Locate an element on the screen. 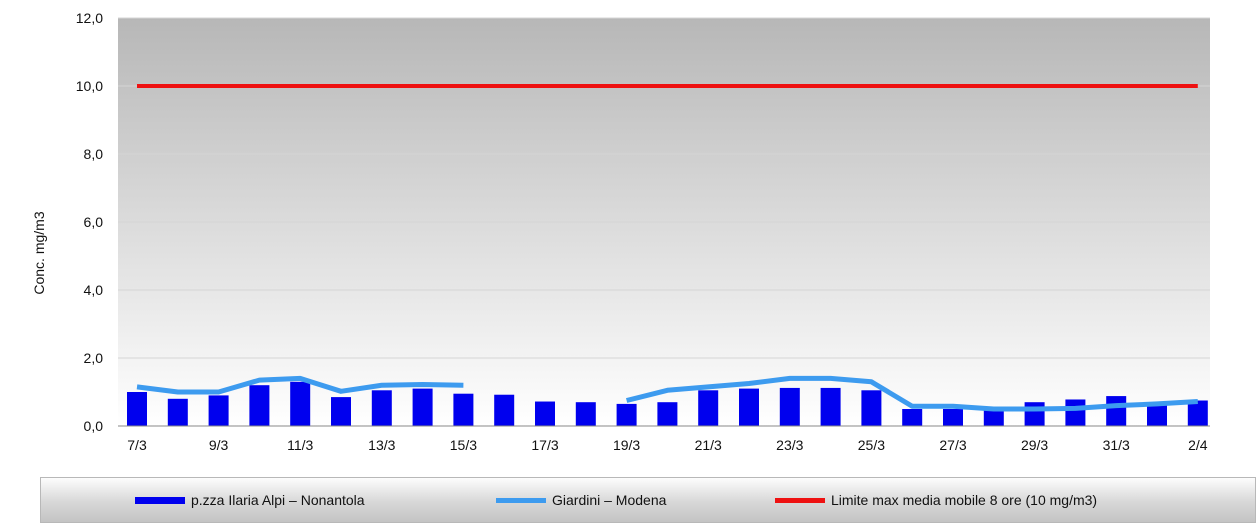  x-tick-label: 2/4 is located at coordinates (1198, 445).